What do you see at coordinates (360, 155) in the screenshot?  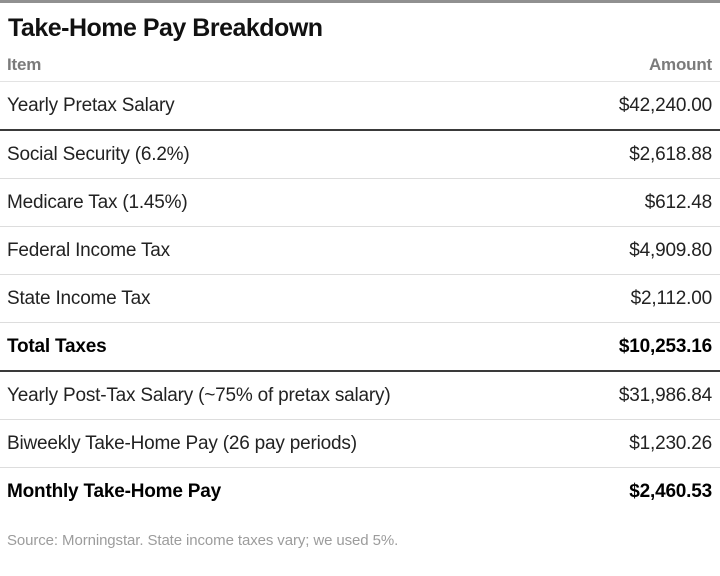 I see `table-row: Social Security (6.2%) $2,618.88` at bounding box center [360, 155].